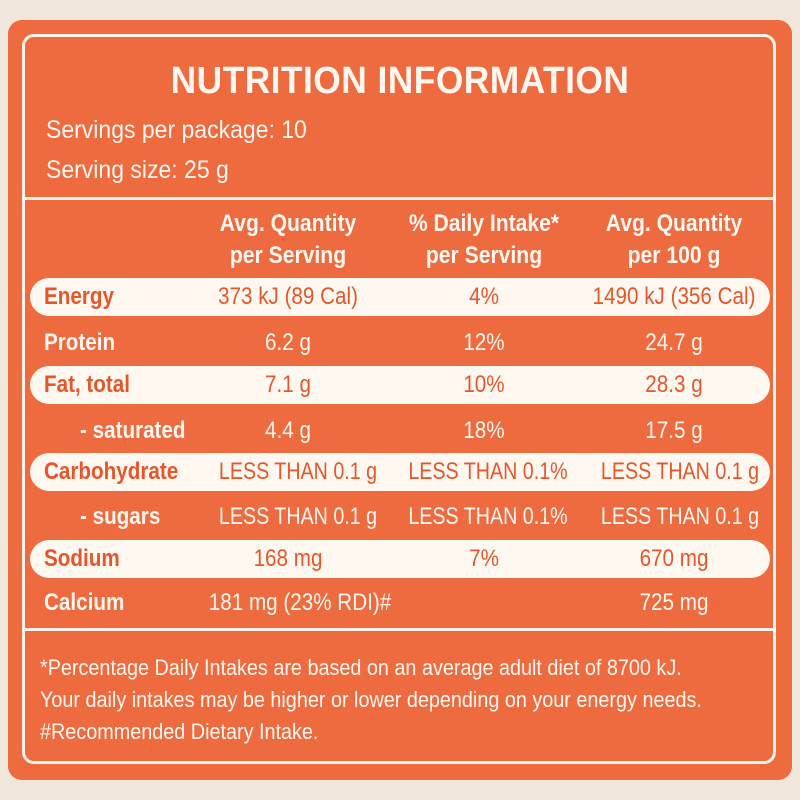 The image size is (800, 800). Describe the element at coordinates (288, 430) in the screenshot. I see `per-serving-value: 4.4 g` at that location.